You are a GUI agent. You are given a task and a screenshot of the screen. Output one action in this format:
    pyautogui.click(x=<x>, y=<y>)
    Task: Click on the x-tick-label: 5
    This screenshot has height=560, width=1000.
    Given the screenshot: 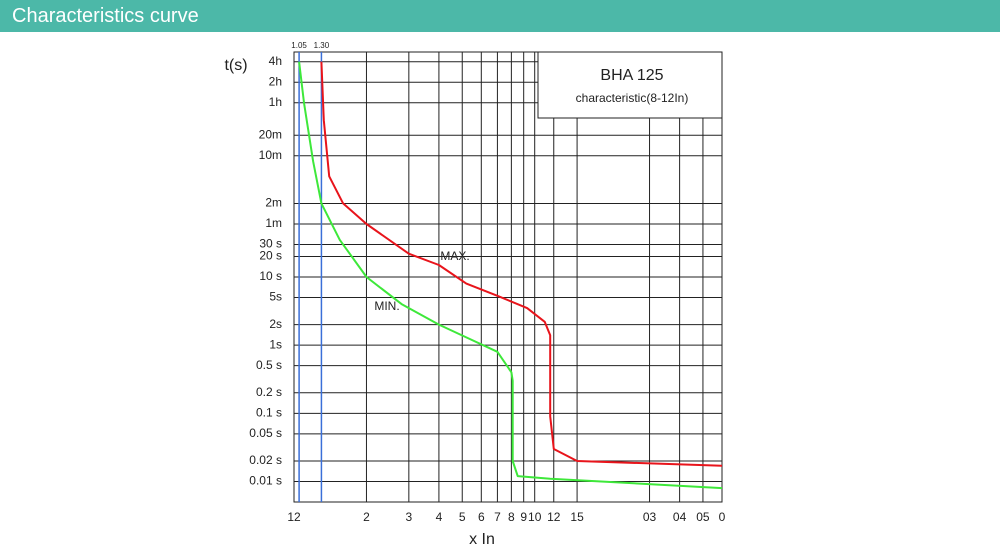 What is the action you would take?
    pyautogui.click(x=462, y=517)
    